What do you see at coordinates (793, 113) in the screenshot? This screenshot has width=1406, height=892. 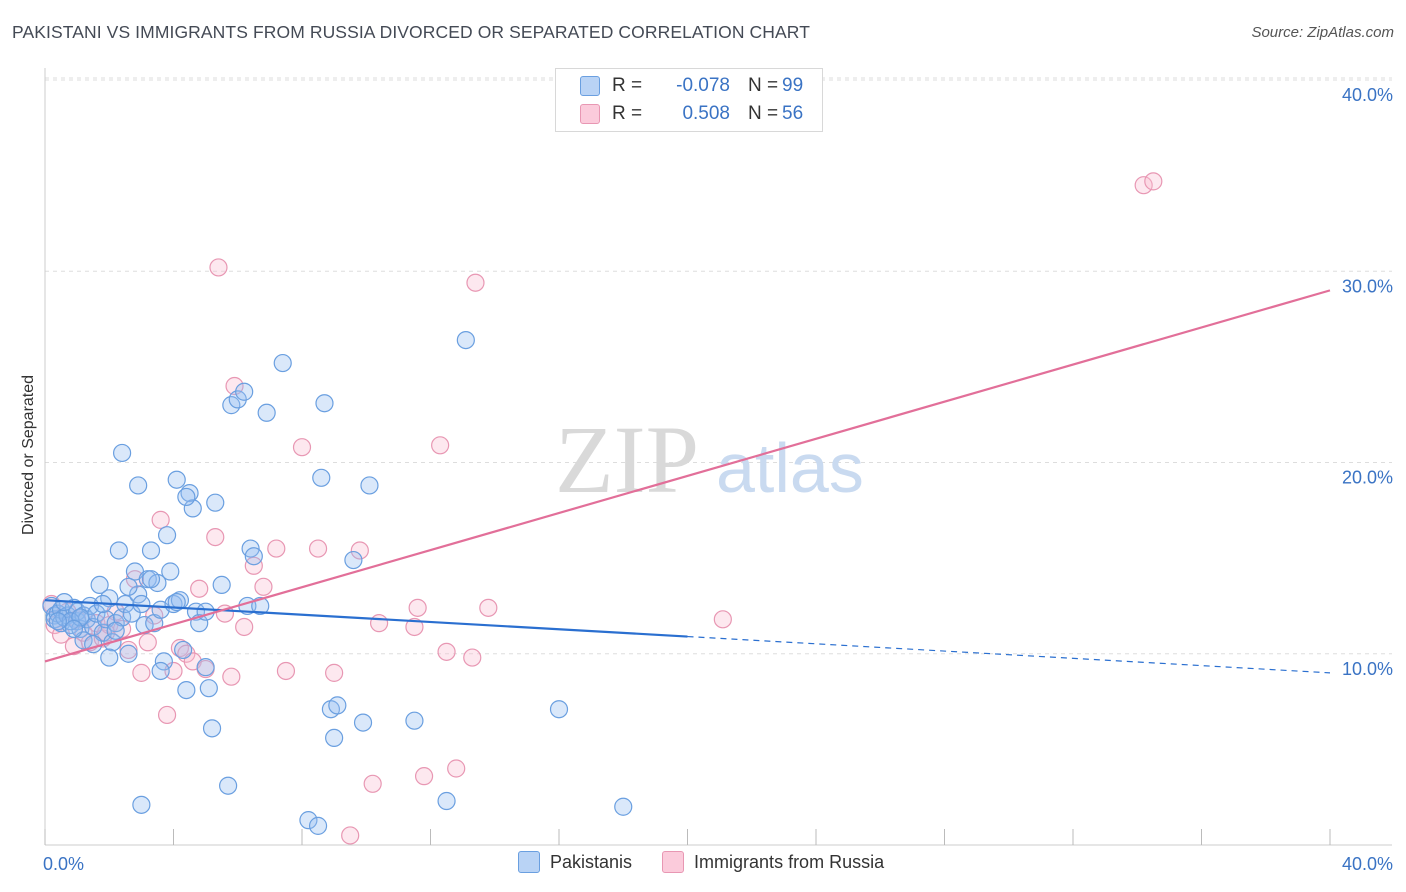 I see `legend-n-value: 56` at bounding box center [793, 113].